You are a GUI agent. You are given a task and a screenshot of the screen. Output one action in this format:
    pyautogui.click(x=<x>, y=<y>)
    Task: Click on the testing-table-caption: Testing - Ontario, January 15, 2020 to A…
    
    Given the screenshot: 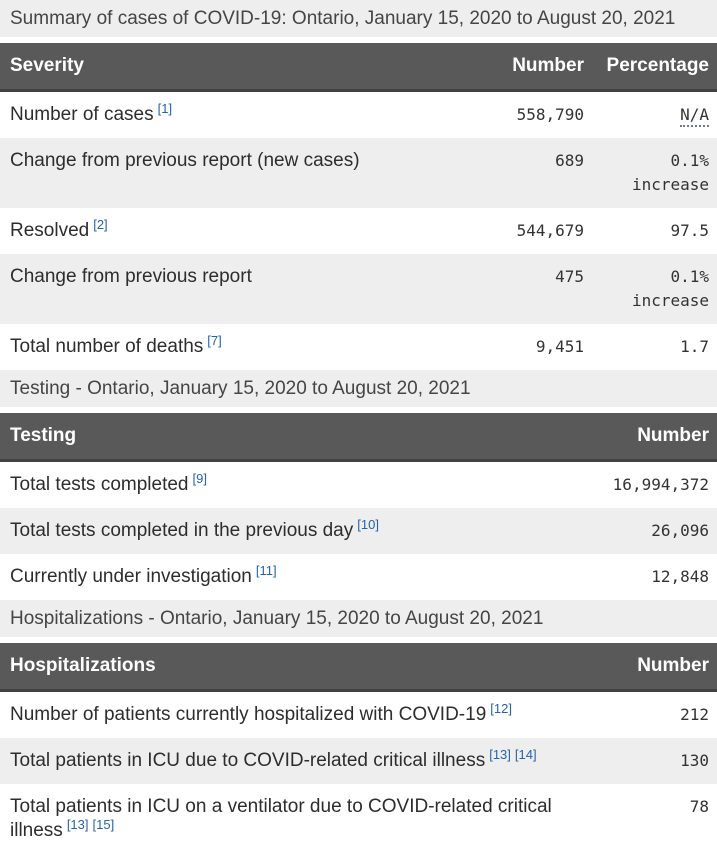 What is the action you would take?
    pyautogui.click(x=358, y=388)
    